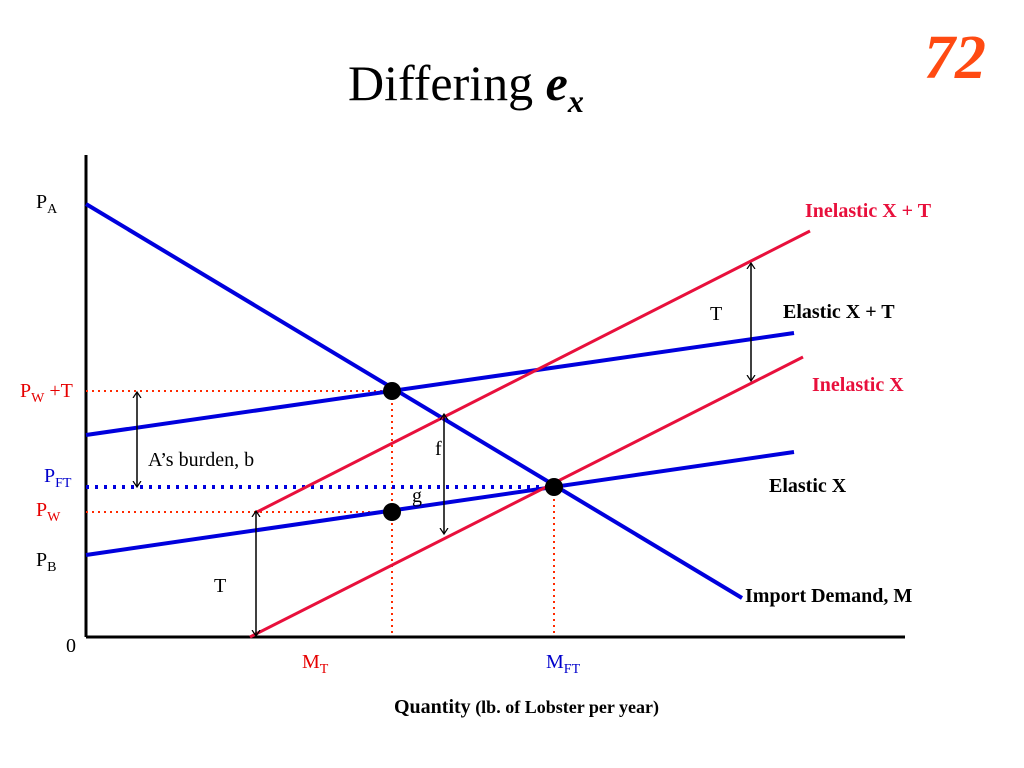  What do you see at coordinates (438, 449) in the screenshot?
I see `label-f: f` at bounding box center [438, 449].